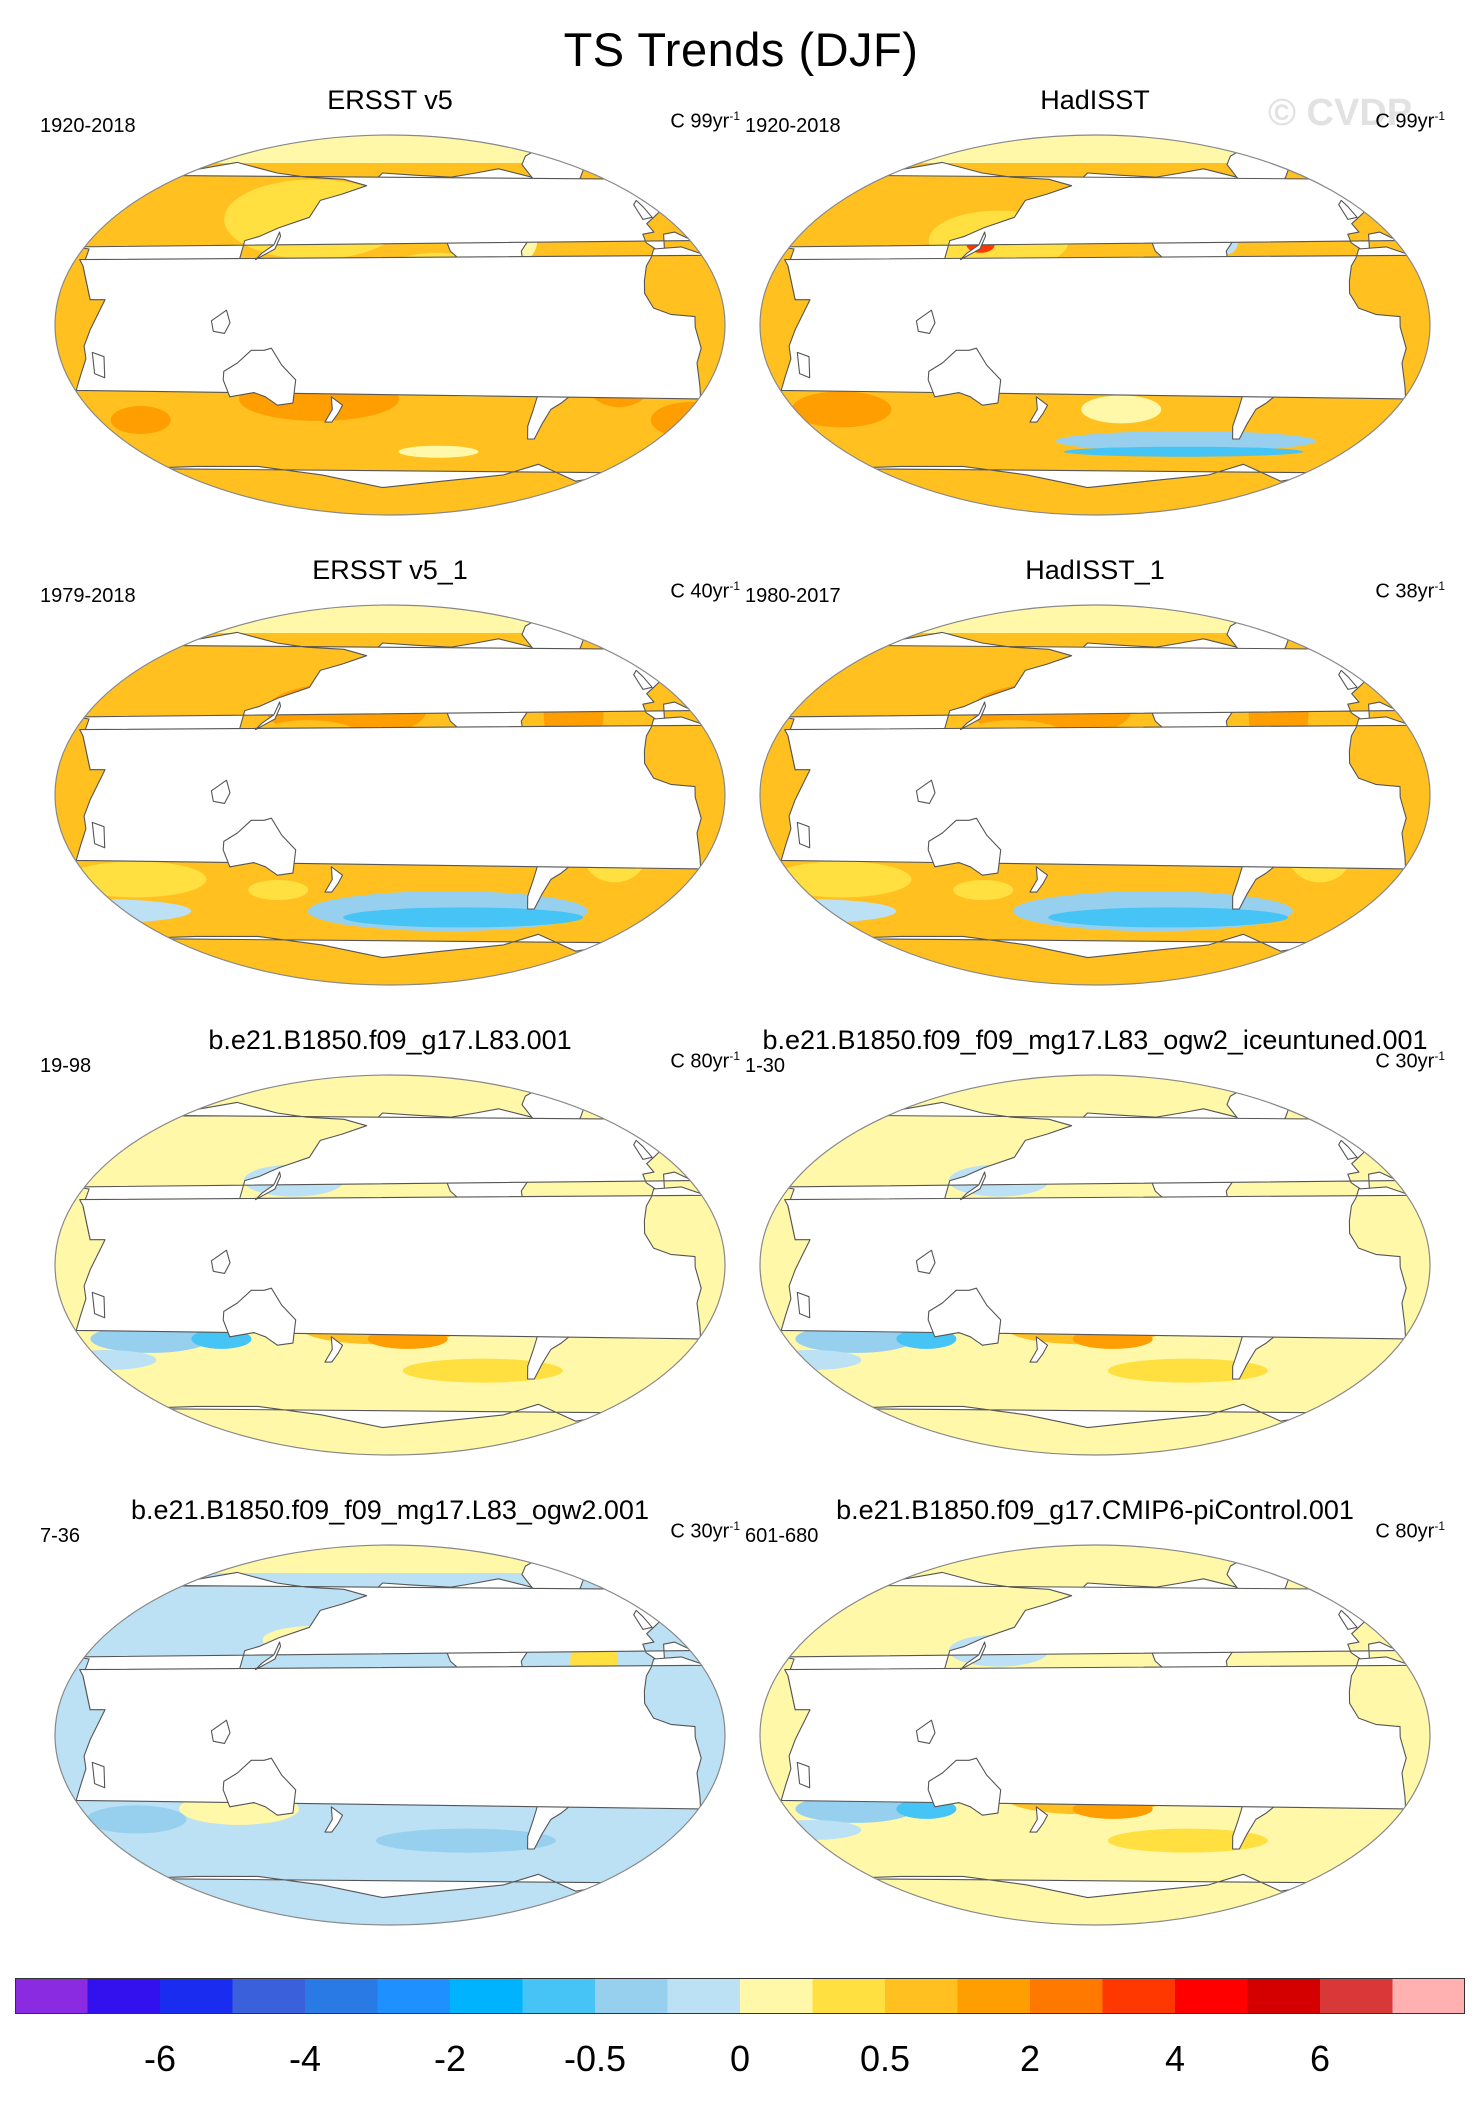  Describe the element at coordinates (595, 2058) in the screenshot. I see `colorbar-tick-label: -0.5` at that location.